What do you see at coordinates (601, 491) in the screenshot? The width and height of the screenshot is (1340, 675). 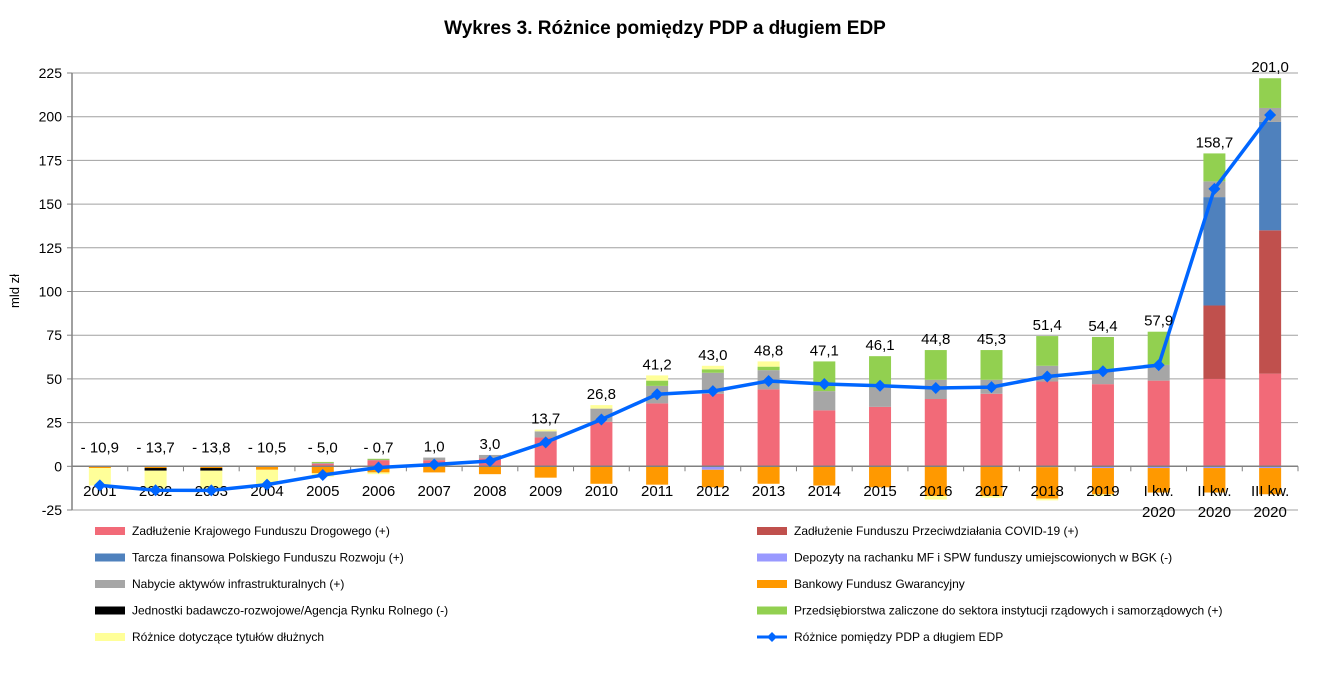 I see `x-tick-label: 2010` at bounding box center [601, 491].